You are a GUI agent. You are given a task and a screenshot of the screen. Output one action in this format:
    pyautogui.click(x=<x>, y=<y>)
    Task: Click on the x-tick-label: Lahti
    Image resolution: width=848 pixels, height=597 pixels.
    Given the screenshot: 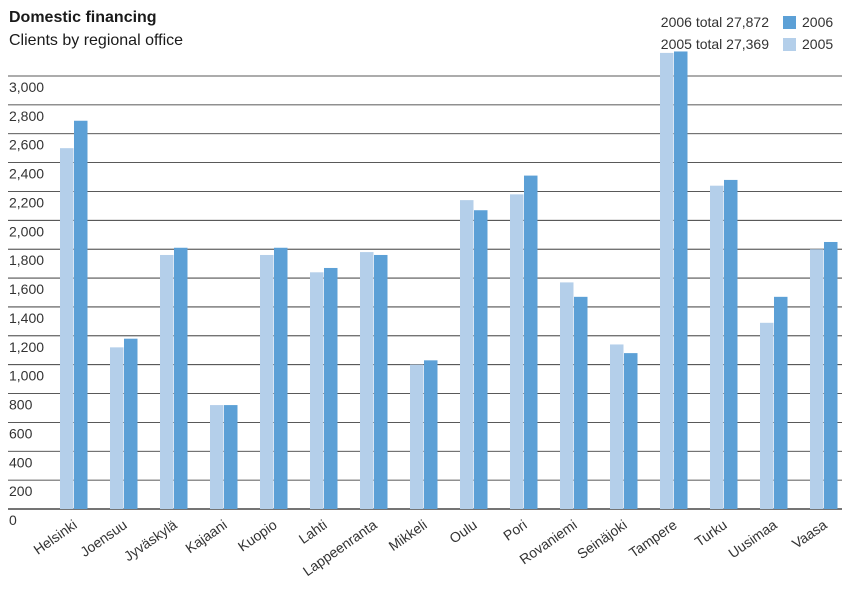 What is the action you would take?
    pyautogui.click(x=313, y=531)
    